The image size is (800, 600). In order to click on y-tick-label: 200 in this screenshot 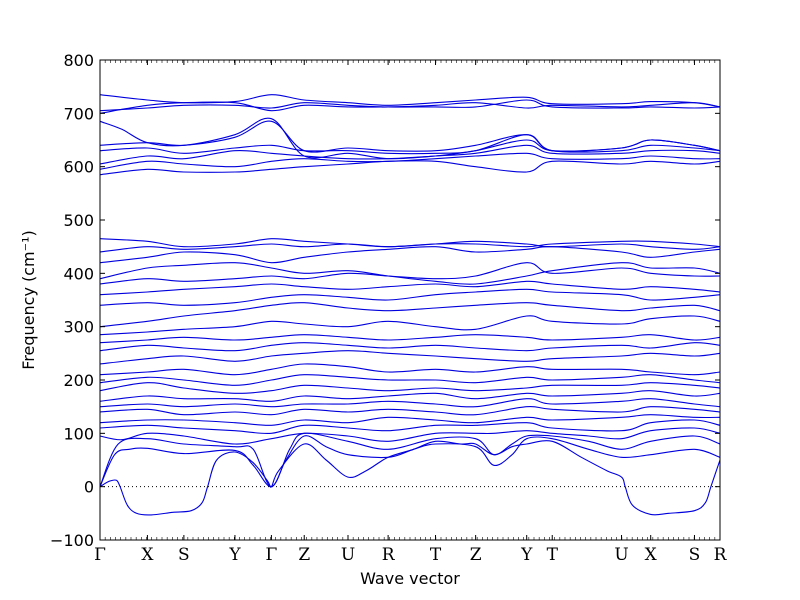, I will do `click(78, 380)`.